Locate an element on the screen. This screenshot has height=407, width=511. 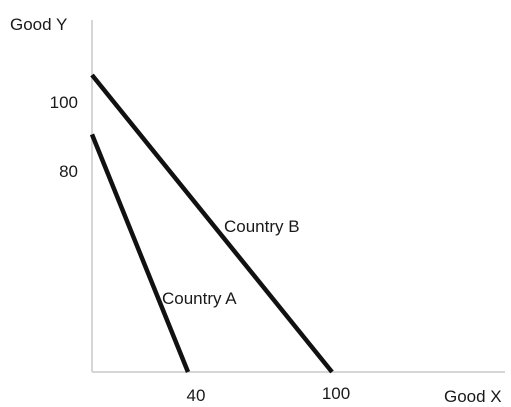
y-tick-label-80: 80 is located at coordinates (68, 171).